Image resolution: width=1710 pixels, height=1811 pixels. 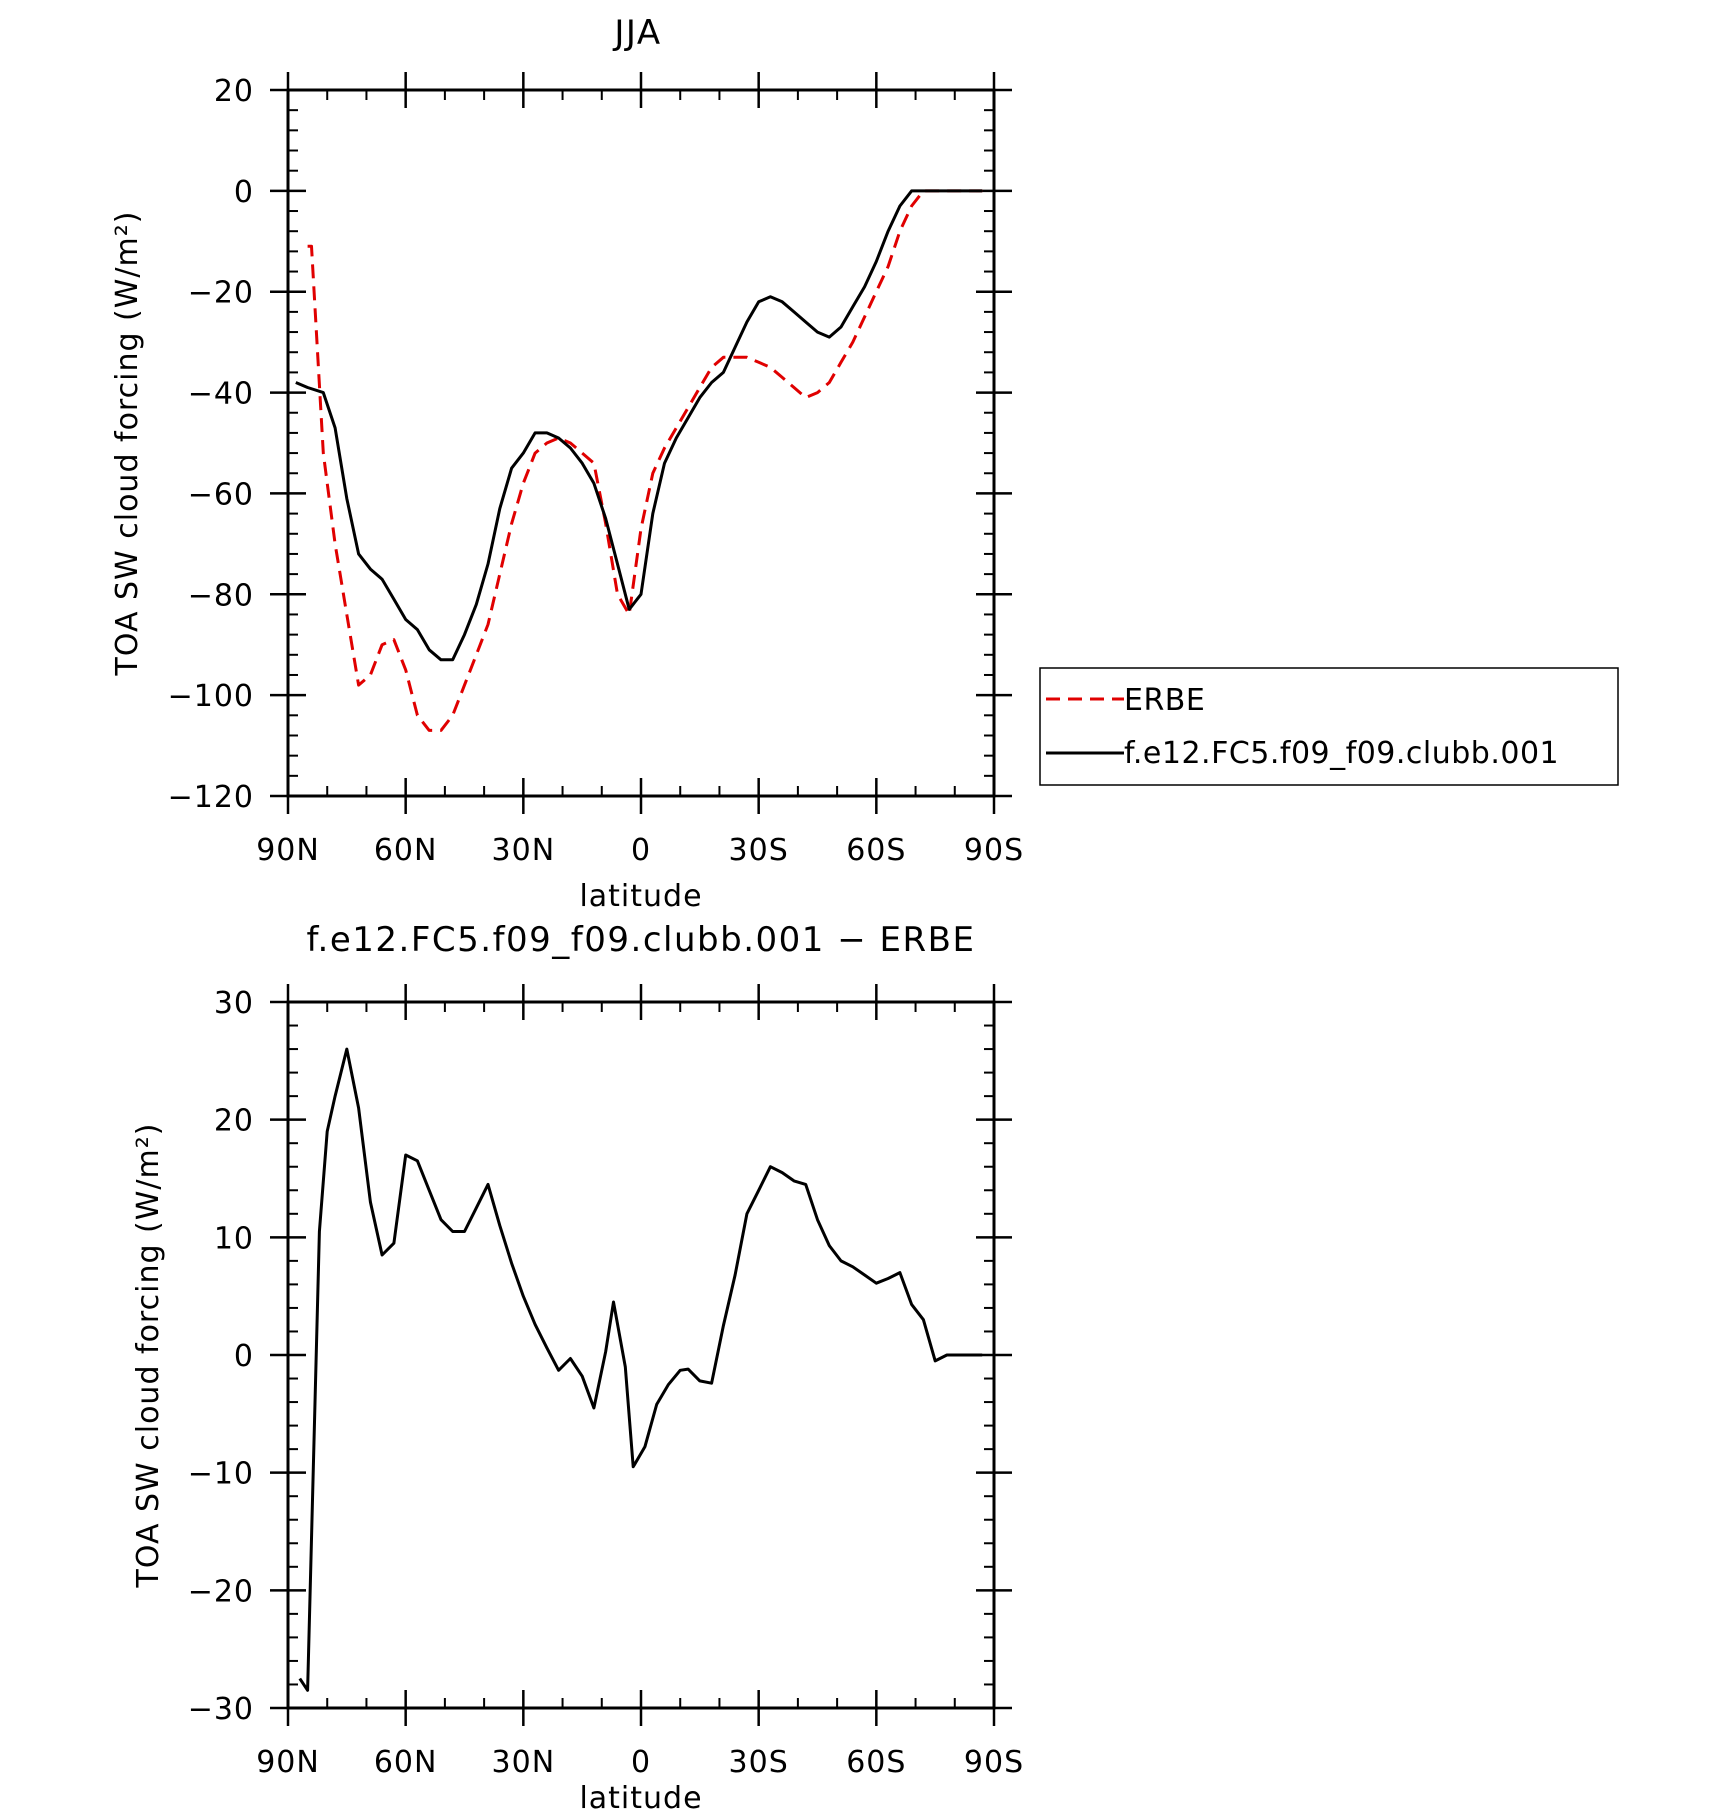 I want to click on y-tick-label: −10, so click(x=221, y=1474).